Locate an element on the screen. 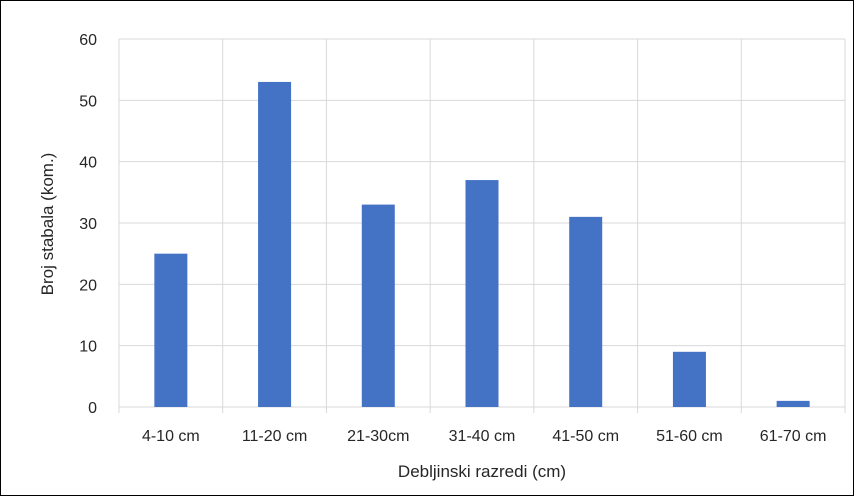  x-tick-label: 61-70 cm is located at coordinates (793, 436).